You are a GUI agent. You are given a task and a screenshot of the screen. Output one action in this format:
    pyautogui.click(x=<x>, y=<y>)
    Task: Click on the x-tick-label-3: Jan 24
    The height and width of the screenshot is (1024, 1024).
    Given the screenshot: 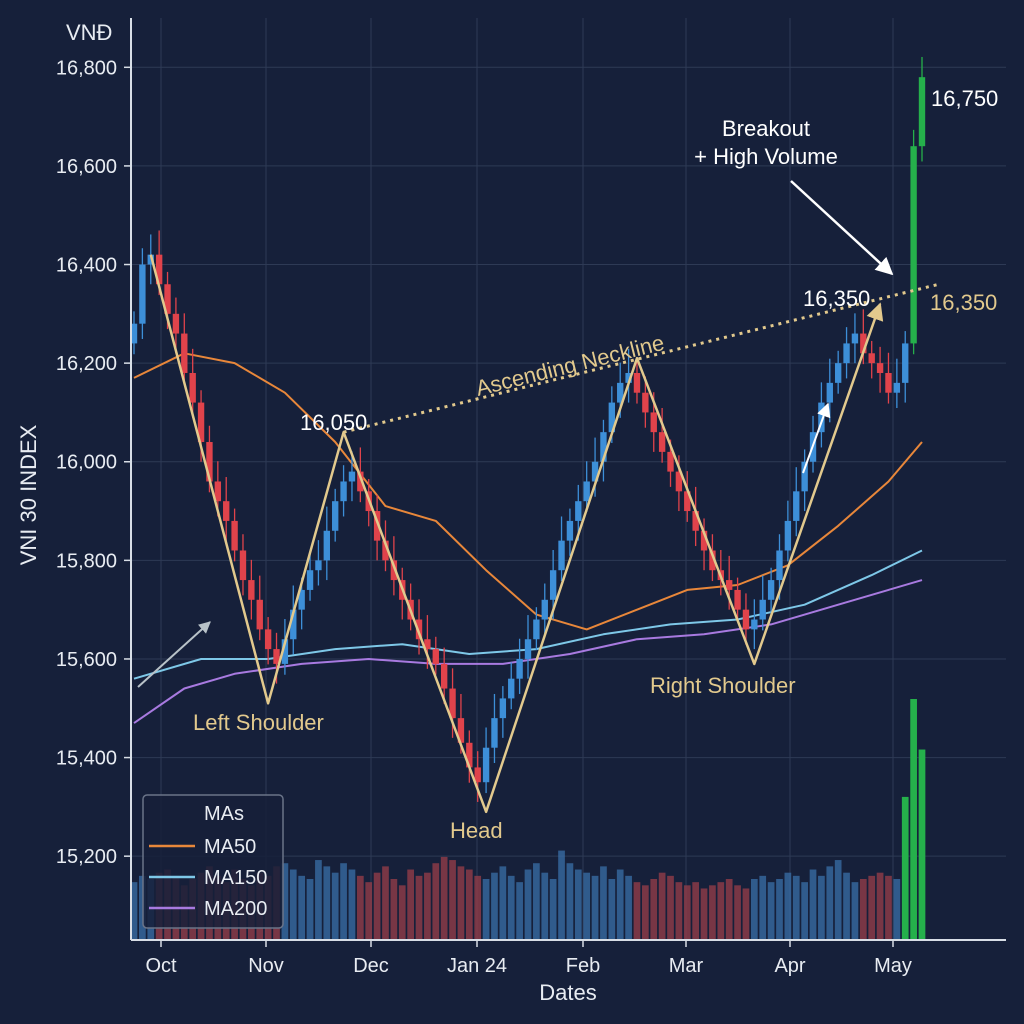 What is the action you would take?
    pyautogui.click(x=477, y=966)
    